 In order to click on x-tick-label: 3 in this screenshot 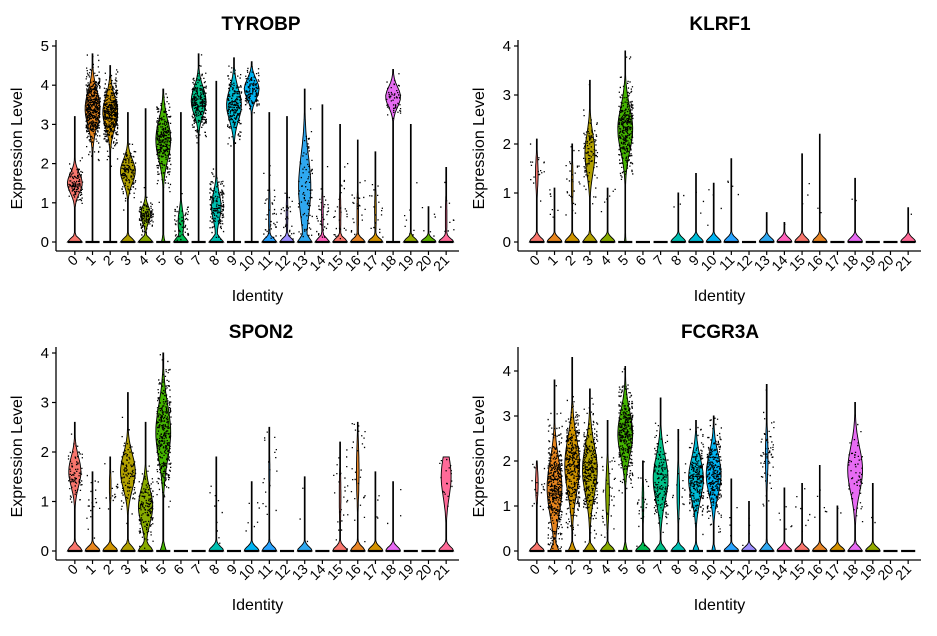, I will do `click(587, 569)`.